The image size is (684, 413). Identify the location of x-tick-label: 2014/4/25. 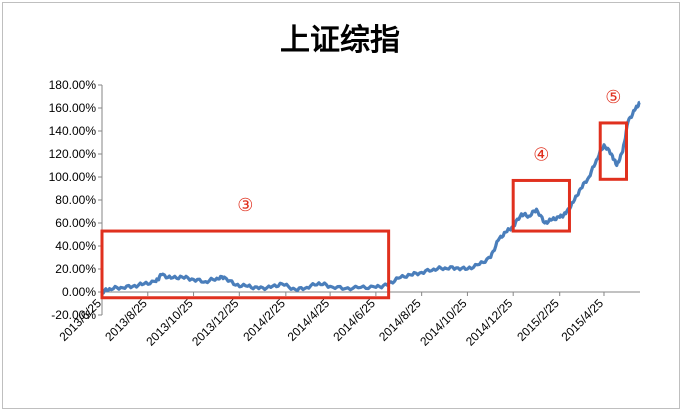
(309, 320).